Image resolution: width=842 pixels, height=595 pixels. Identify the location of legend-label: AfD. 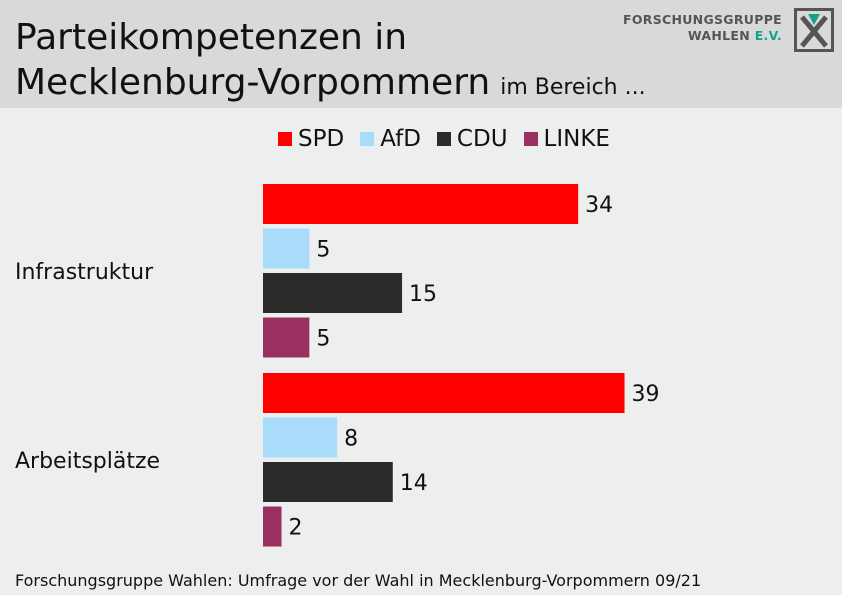
(400, 139).